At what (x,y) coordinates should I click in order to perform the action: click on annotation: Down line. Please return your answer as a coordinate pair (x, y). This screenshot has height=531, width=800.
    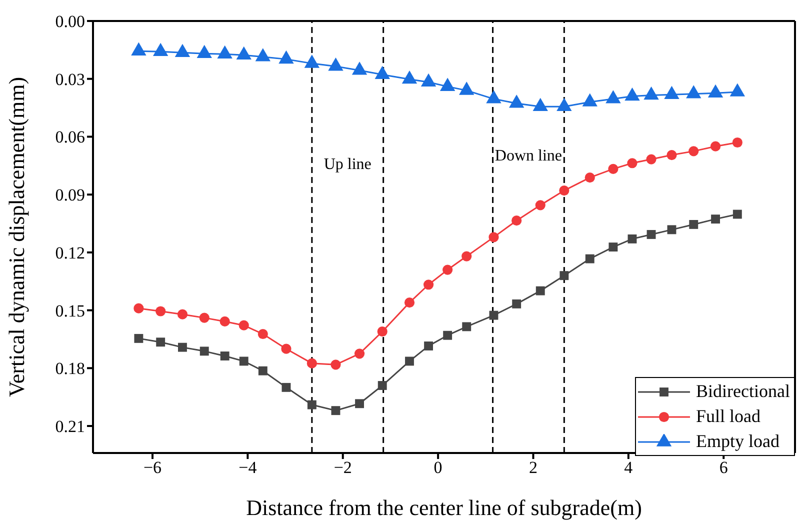
    Looking at the image, I should click on (528, 156).